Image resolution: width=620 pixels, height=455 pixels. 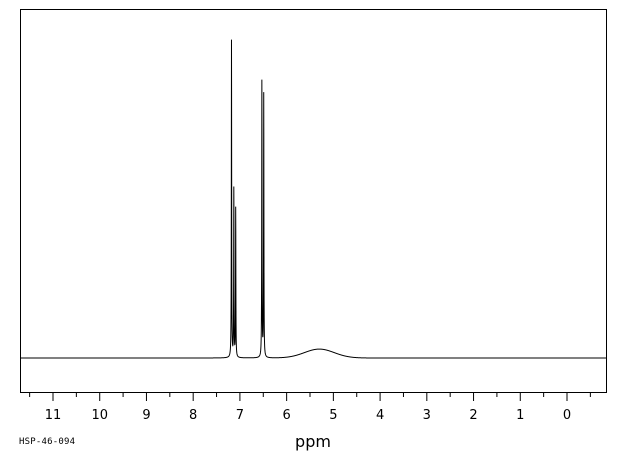 I want to click on x-tick-label: 1, so click(x=520, y=415).